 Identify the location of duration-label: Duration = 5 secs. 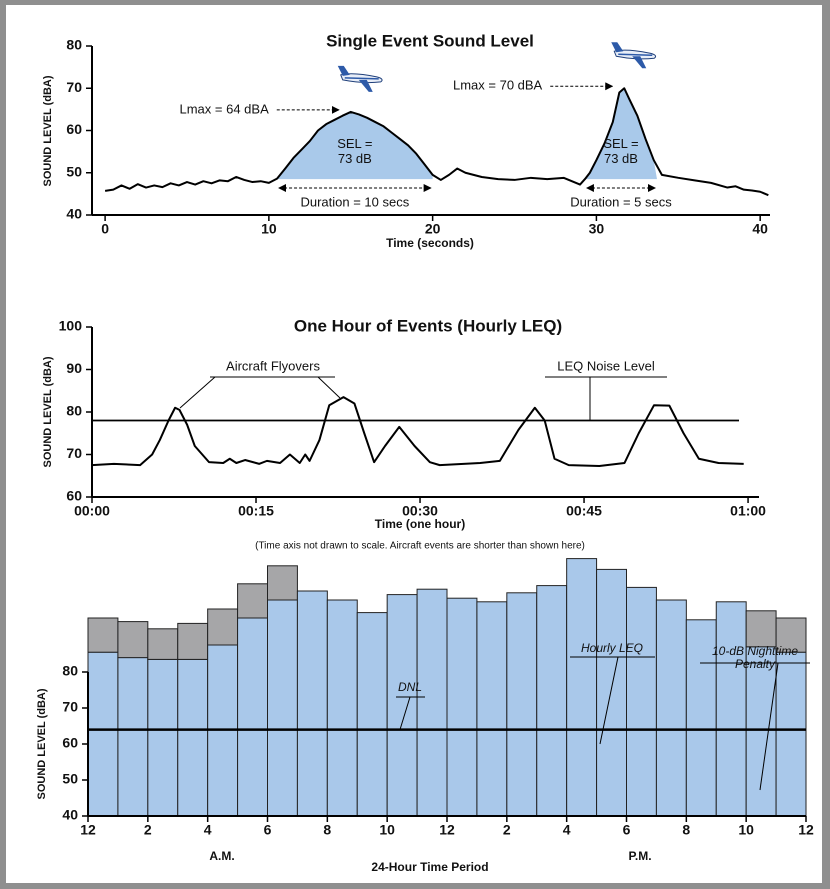
(621, 201).